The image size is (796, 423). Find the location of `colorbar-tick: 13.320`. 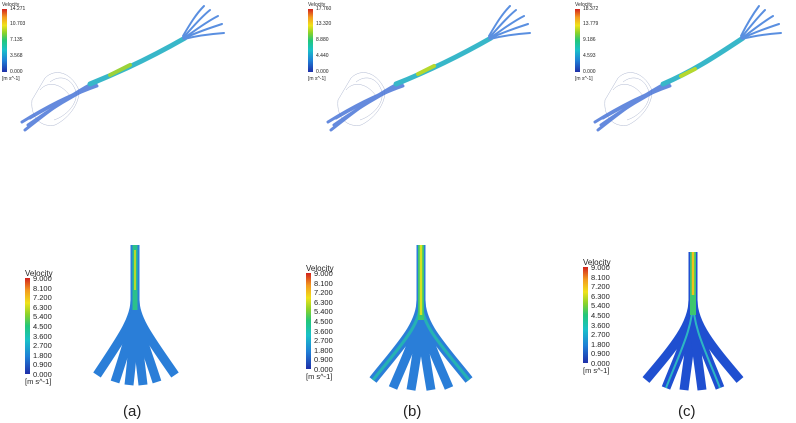

colorbar-tick: 13.320 is located at coordinates (324, 24).